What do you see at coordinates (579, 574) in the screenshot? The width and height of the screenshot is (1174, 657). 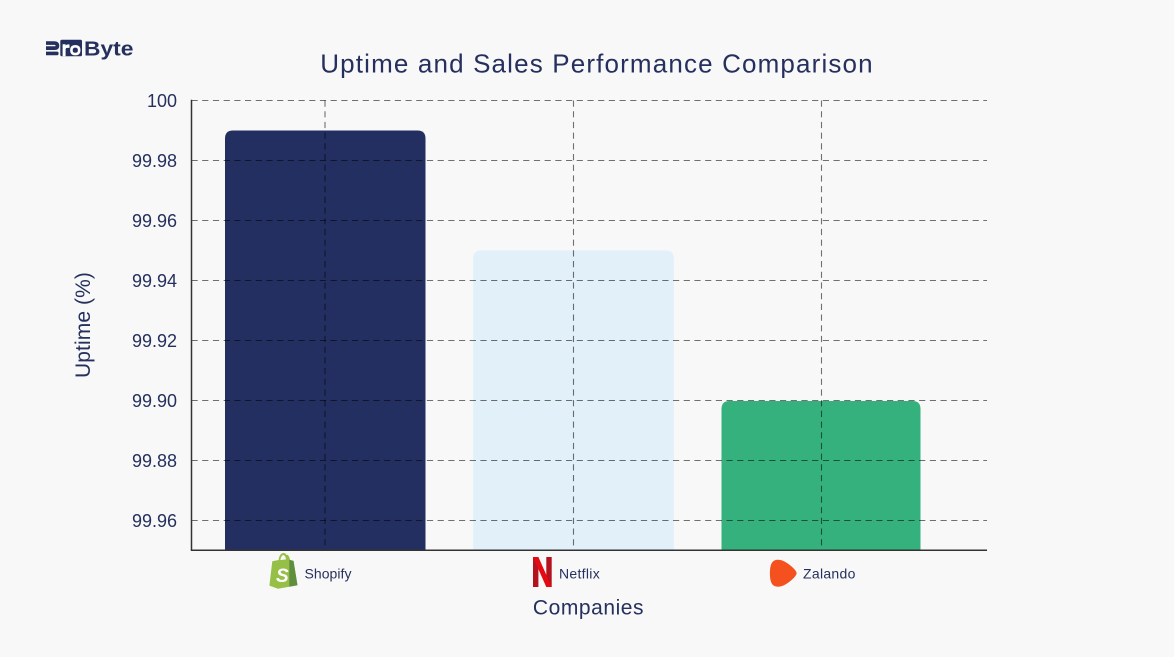 I see `svg-text: Netflix` at bounding box center [579, 574].